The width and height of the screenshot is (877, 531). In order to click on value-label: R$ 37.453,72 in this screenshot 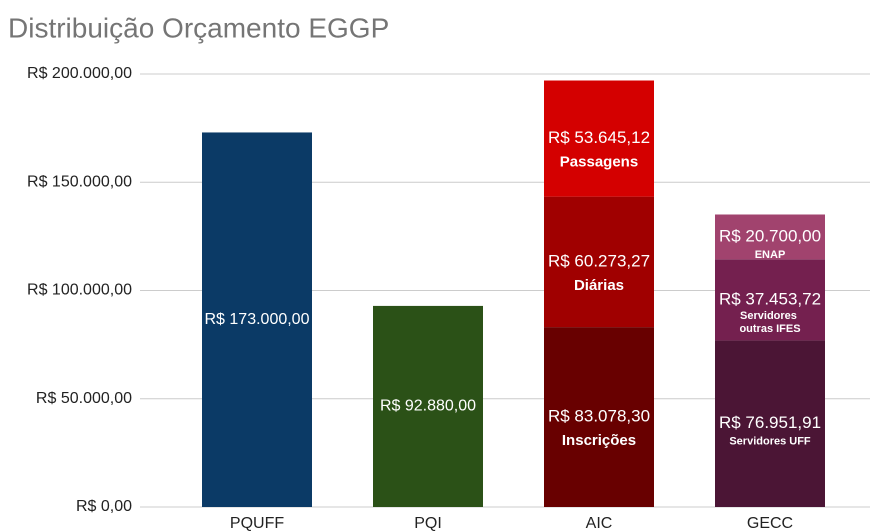, I will do `click(770, 298)`.